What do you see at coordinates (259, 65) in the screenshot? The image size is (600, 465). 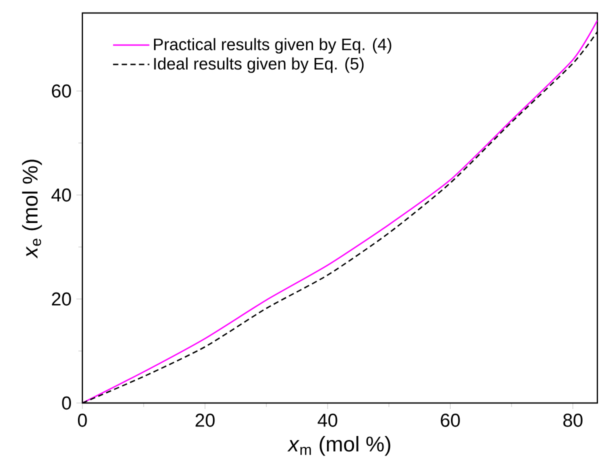 I see `legend-label: Ideal results given by Eq. (5)` at bounding box center [259, 65].